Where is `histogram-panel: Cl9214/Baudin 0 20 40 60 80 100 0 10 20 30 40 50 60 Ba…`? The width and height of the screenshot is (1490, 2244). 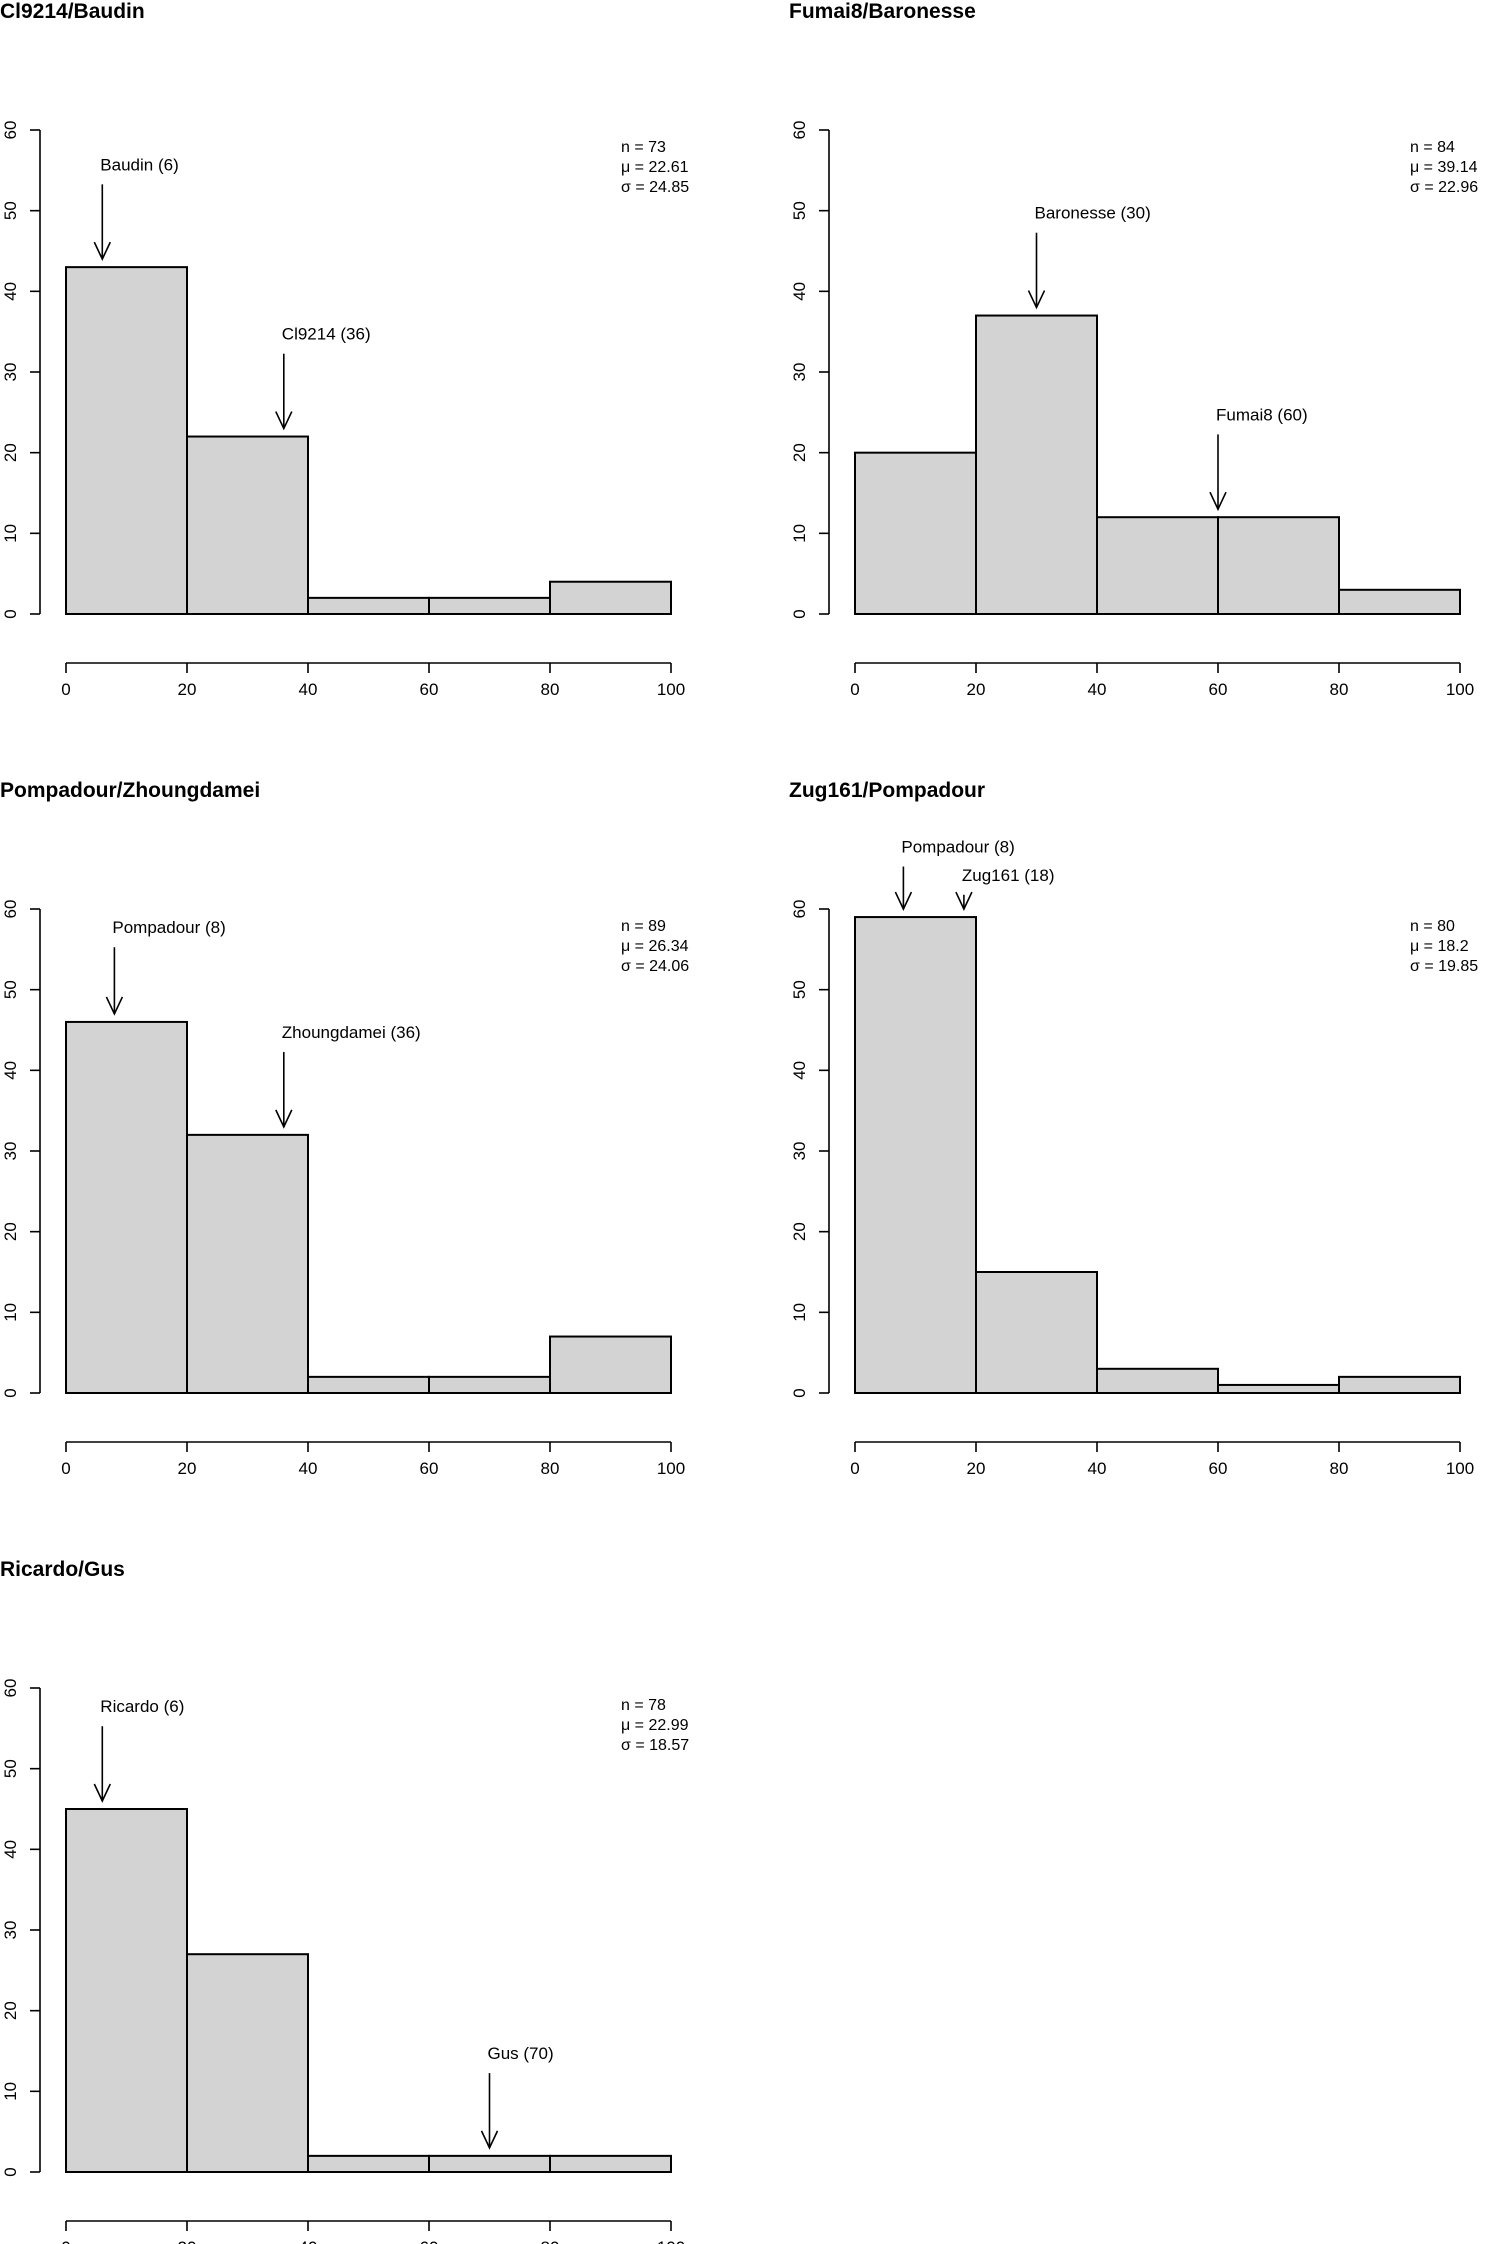
histogram-panel: Cl9214/Baudin 0 20 40 60 80 100 0 10 20 30 40 50 60 Ba… is located at coordinates (344, 349).